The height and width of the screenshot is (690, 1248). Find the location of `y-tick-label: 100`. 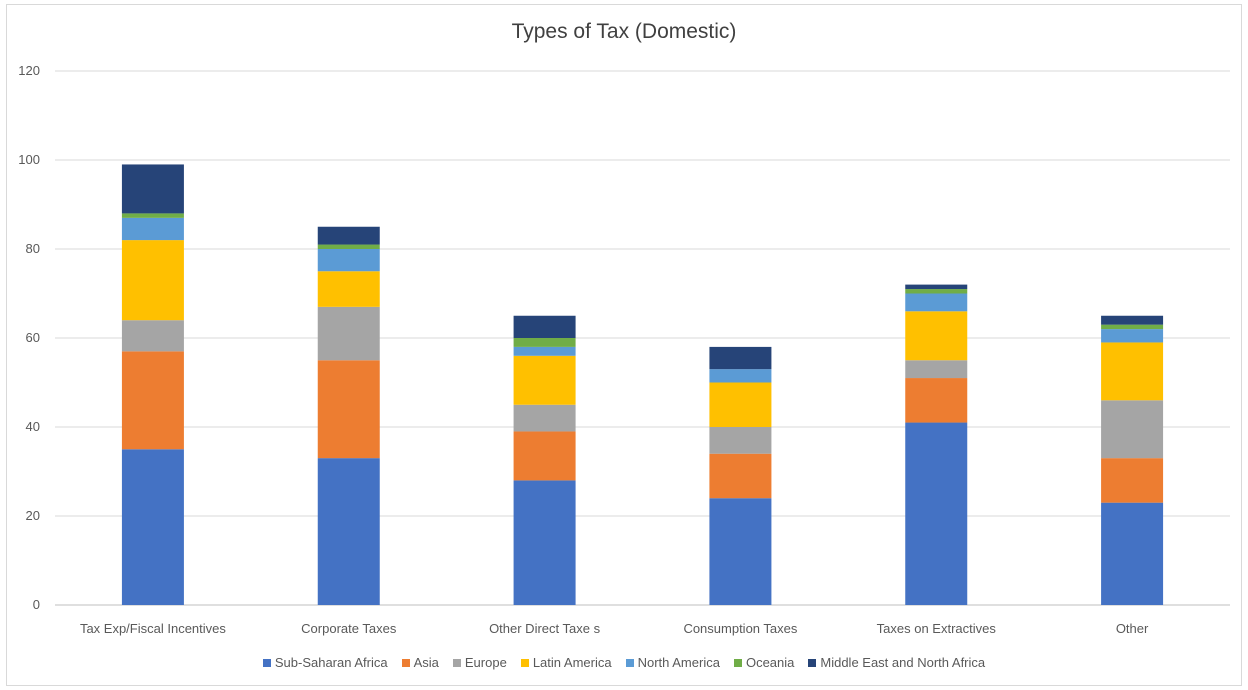

y-tick-label: 100 is located at coordinates (29, 159).